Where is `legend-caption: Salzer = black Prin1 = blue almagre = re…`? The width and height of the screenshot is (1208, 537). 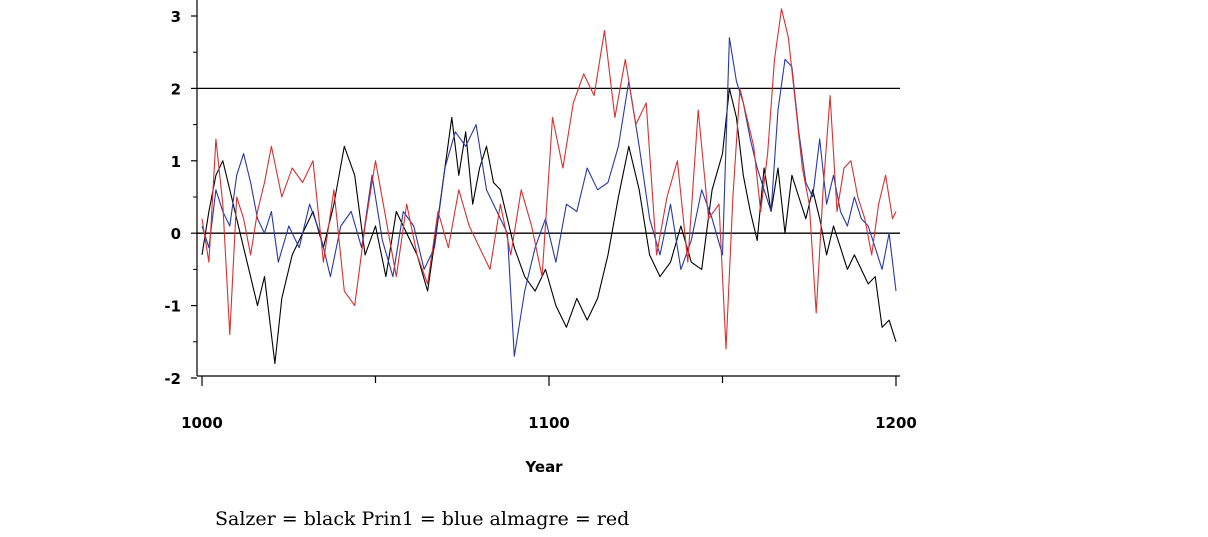 legend-caption: Salzer = black Prin1 = blue almagre = re… is located at coordinates (422, 519).